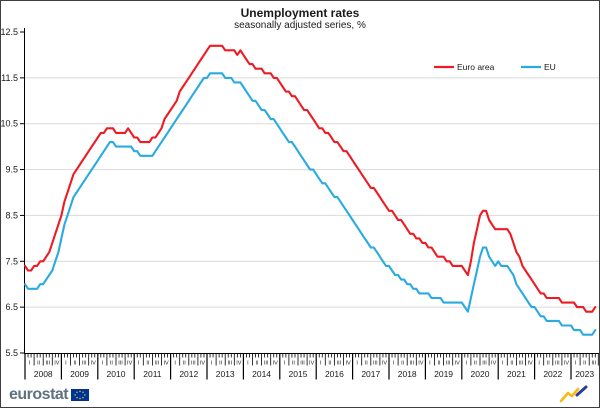 The width and height of the screenshot is (600, 408). What do you see at coordinates (407, 374) in the screenshot?
I see `svg-text: 2018` at bounding box center [407, 374].